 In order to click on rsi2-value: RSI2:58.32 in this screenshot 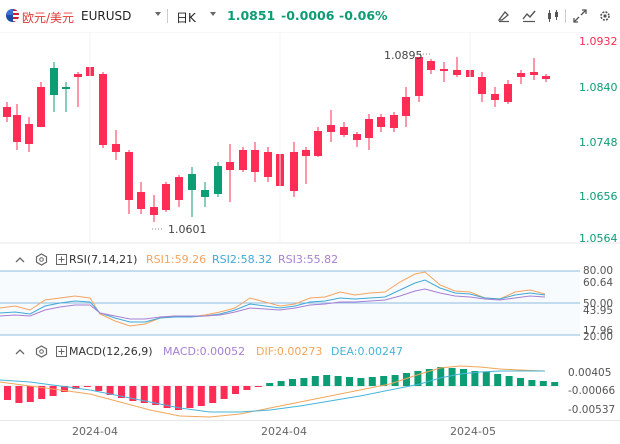, I will do `click(242, 259)`.